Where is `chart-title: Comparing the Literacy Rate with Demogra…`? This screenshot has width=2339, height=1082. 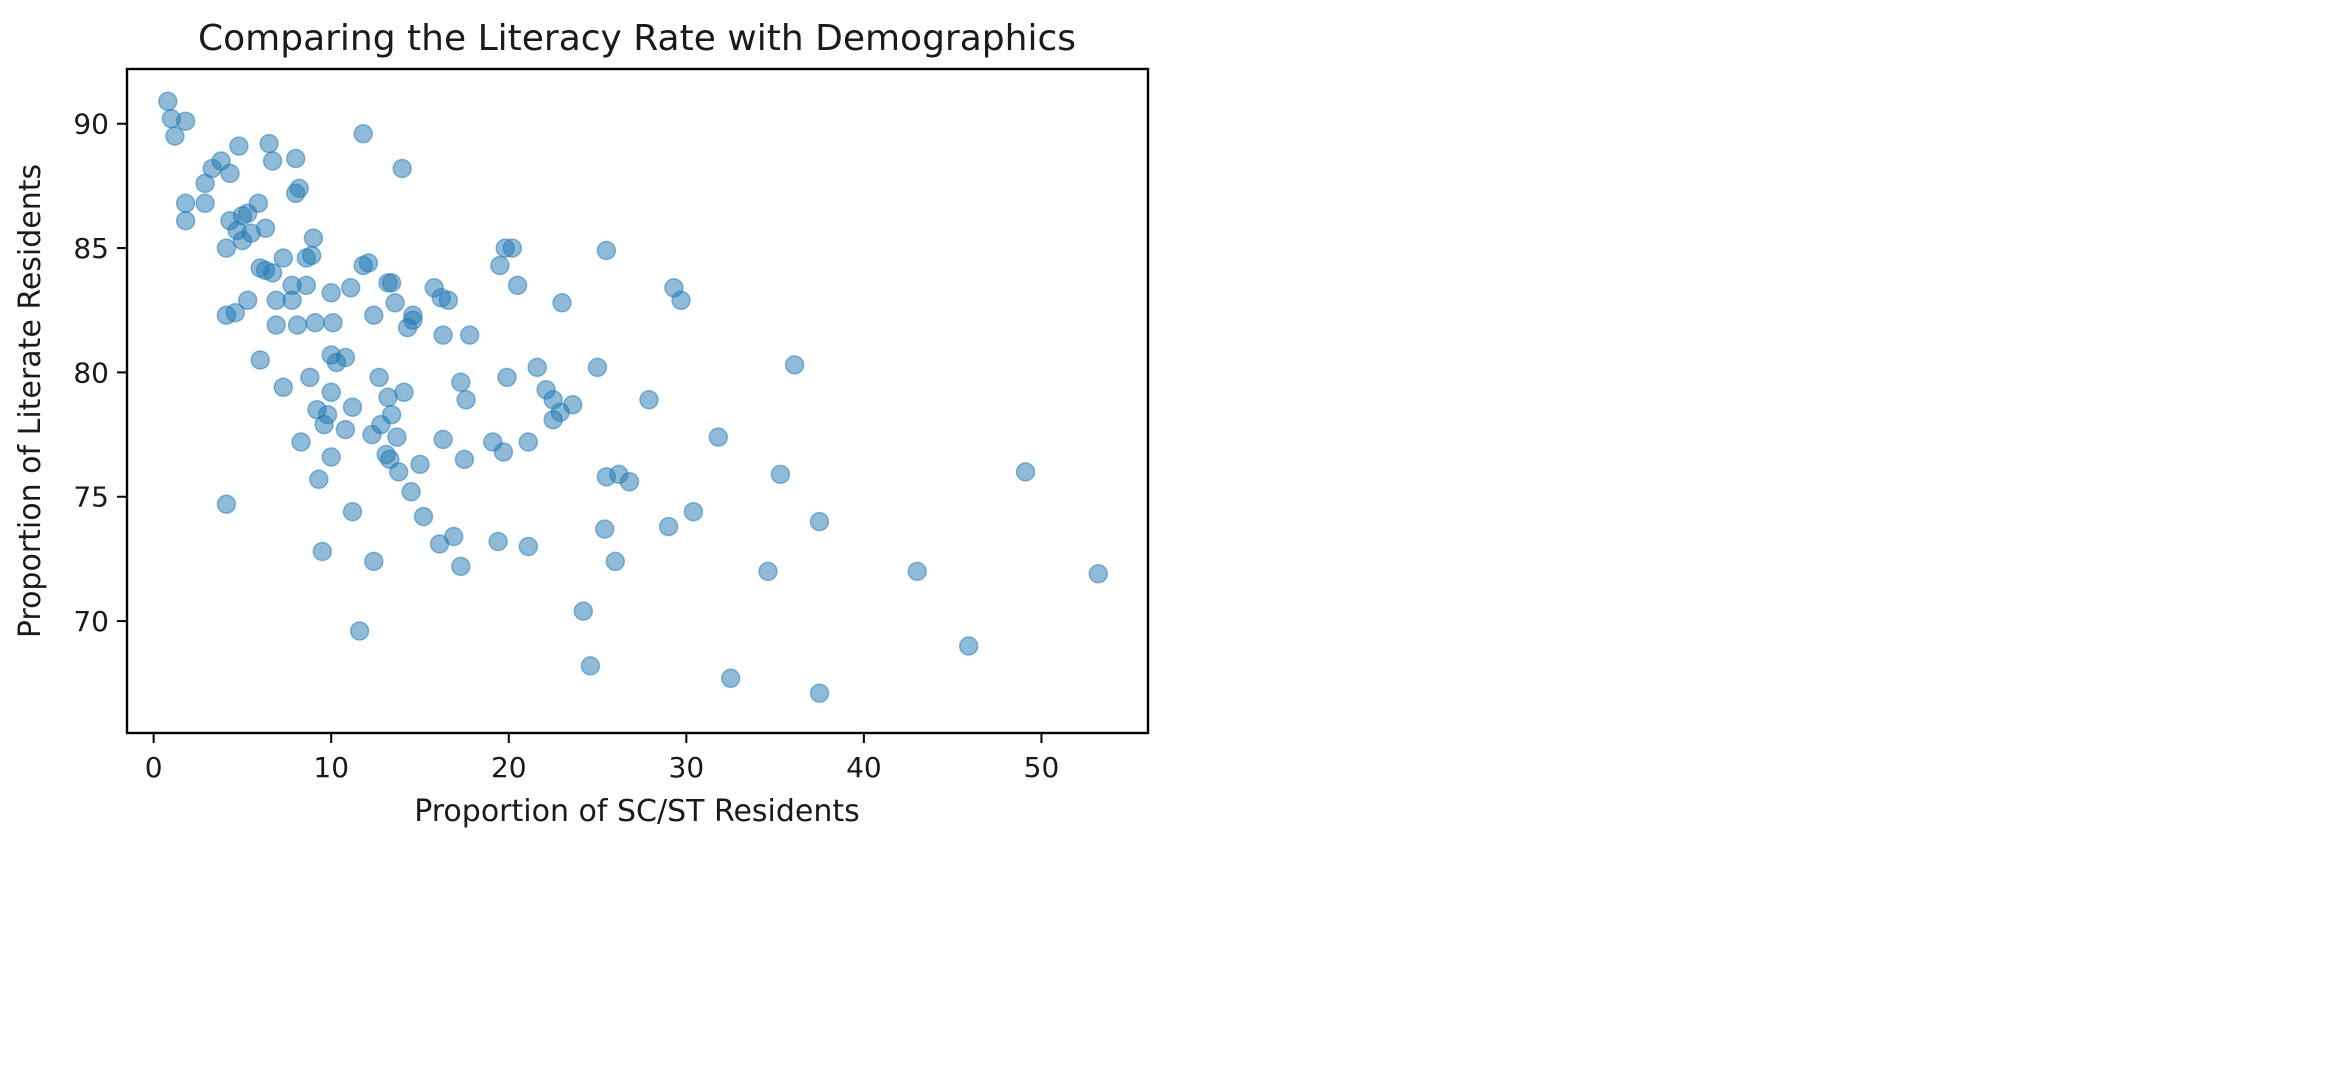
chart-title: Comparing the Literacy Rate with Demogra… is located at coordinates (637, 38).